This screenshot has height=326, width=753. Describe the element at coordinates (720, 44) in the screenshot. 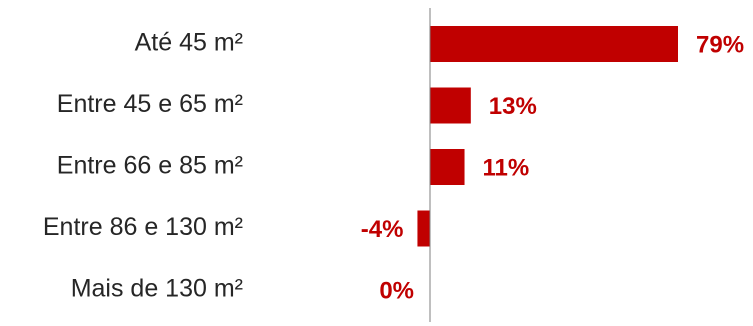

I see `value-label: 79%` at that location.